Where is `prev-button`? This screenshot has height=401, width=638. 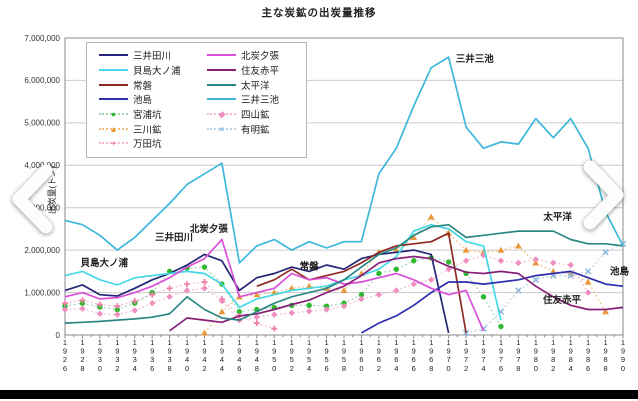
prev-button is located at coordinates (31, 199).